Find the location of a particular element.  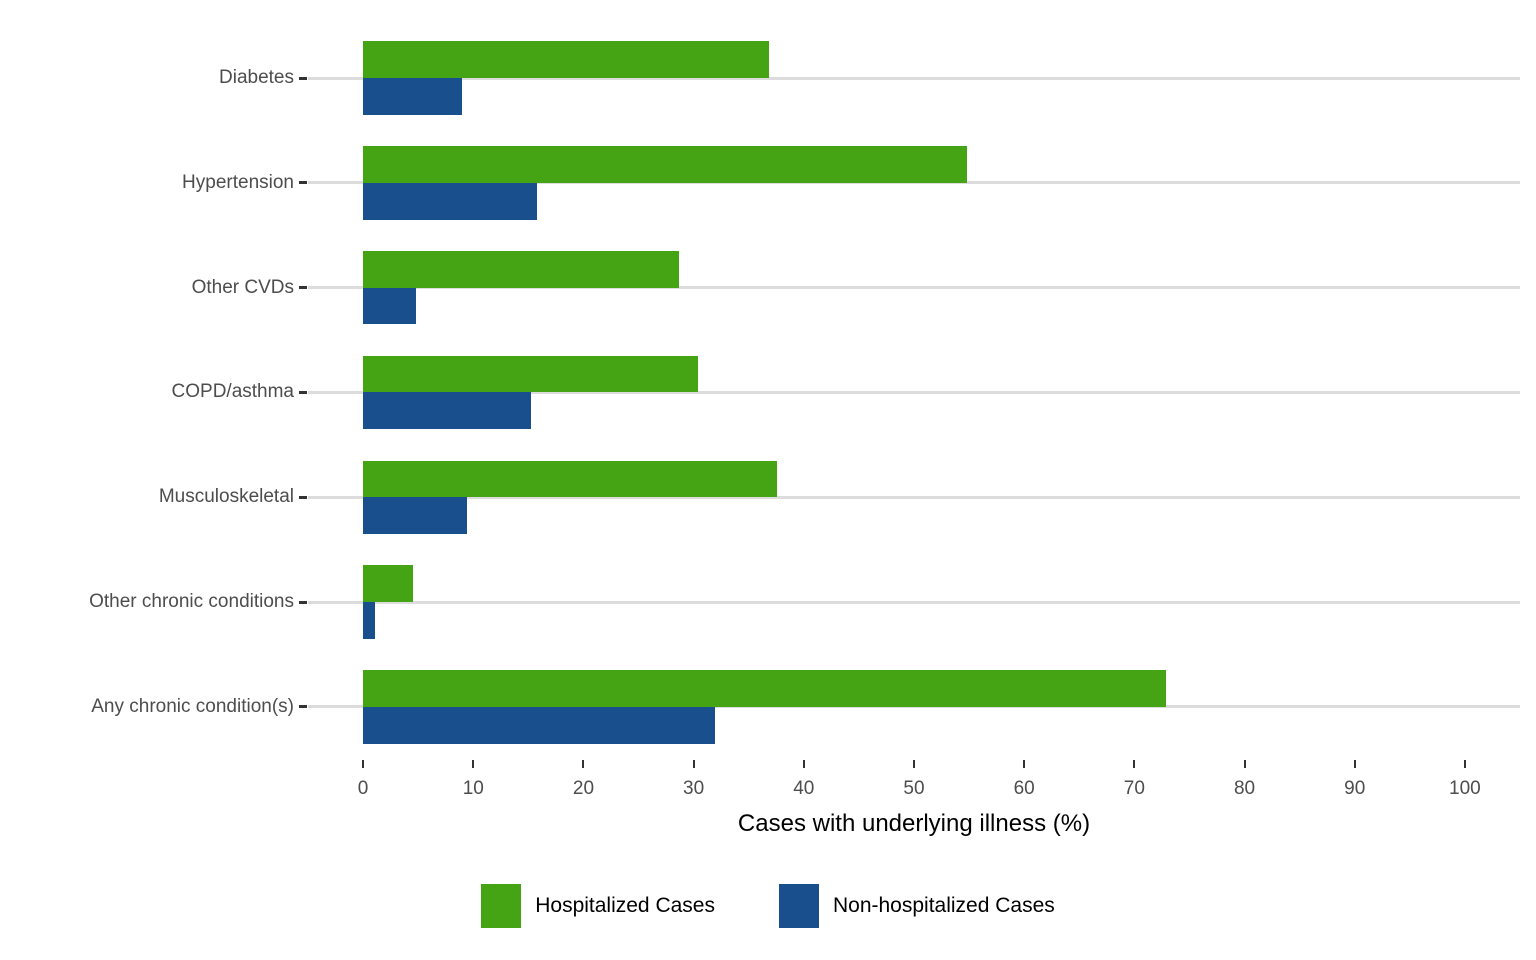

x-tick-label: 0 is located at coordinates (363, 788).